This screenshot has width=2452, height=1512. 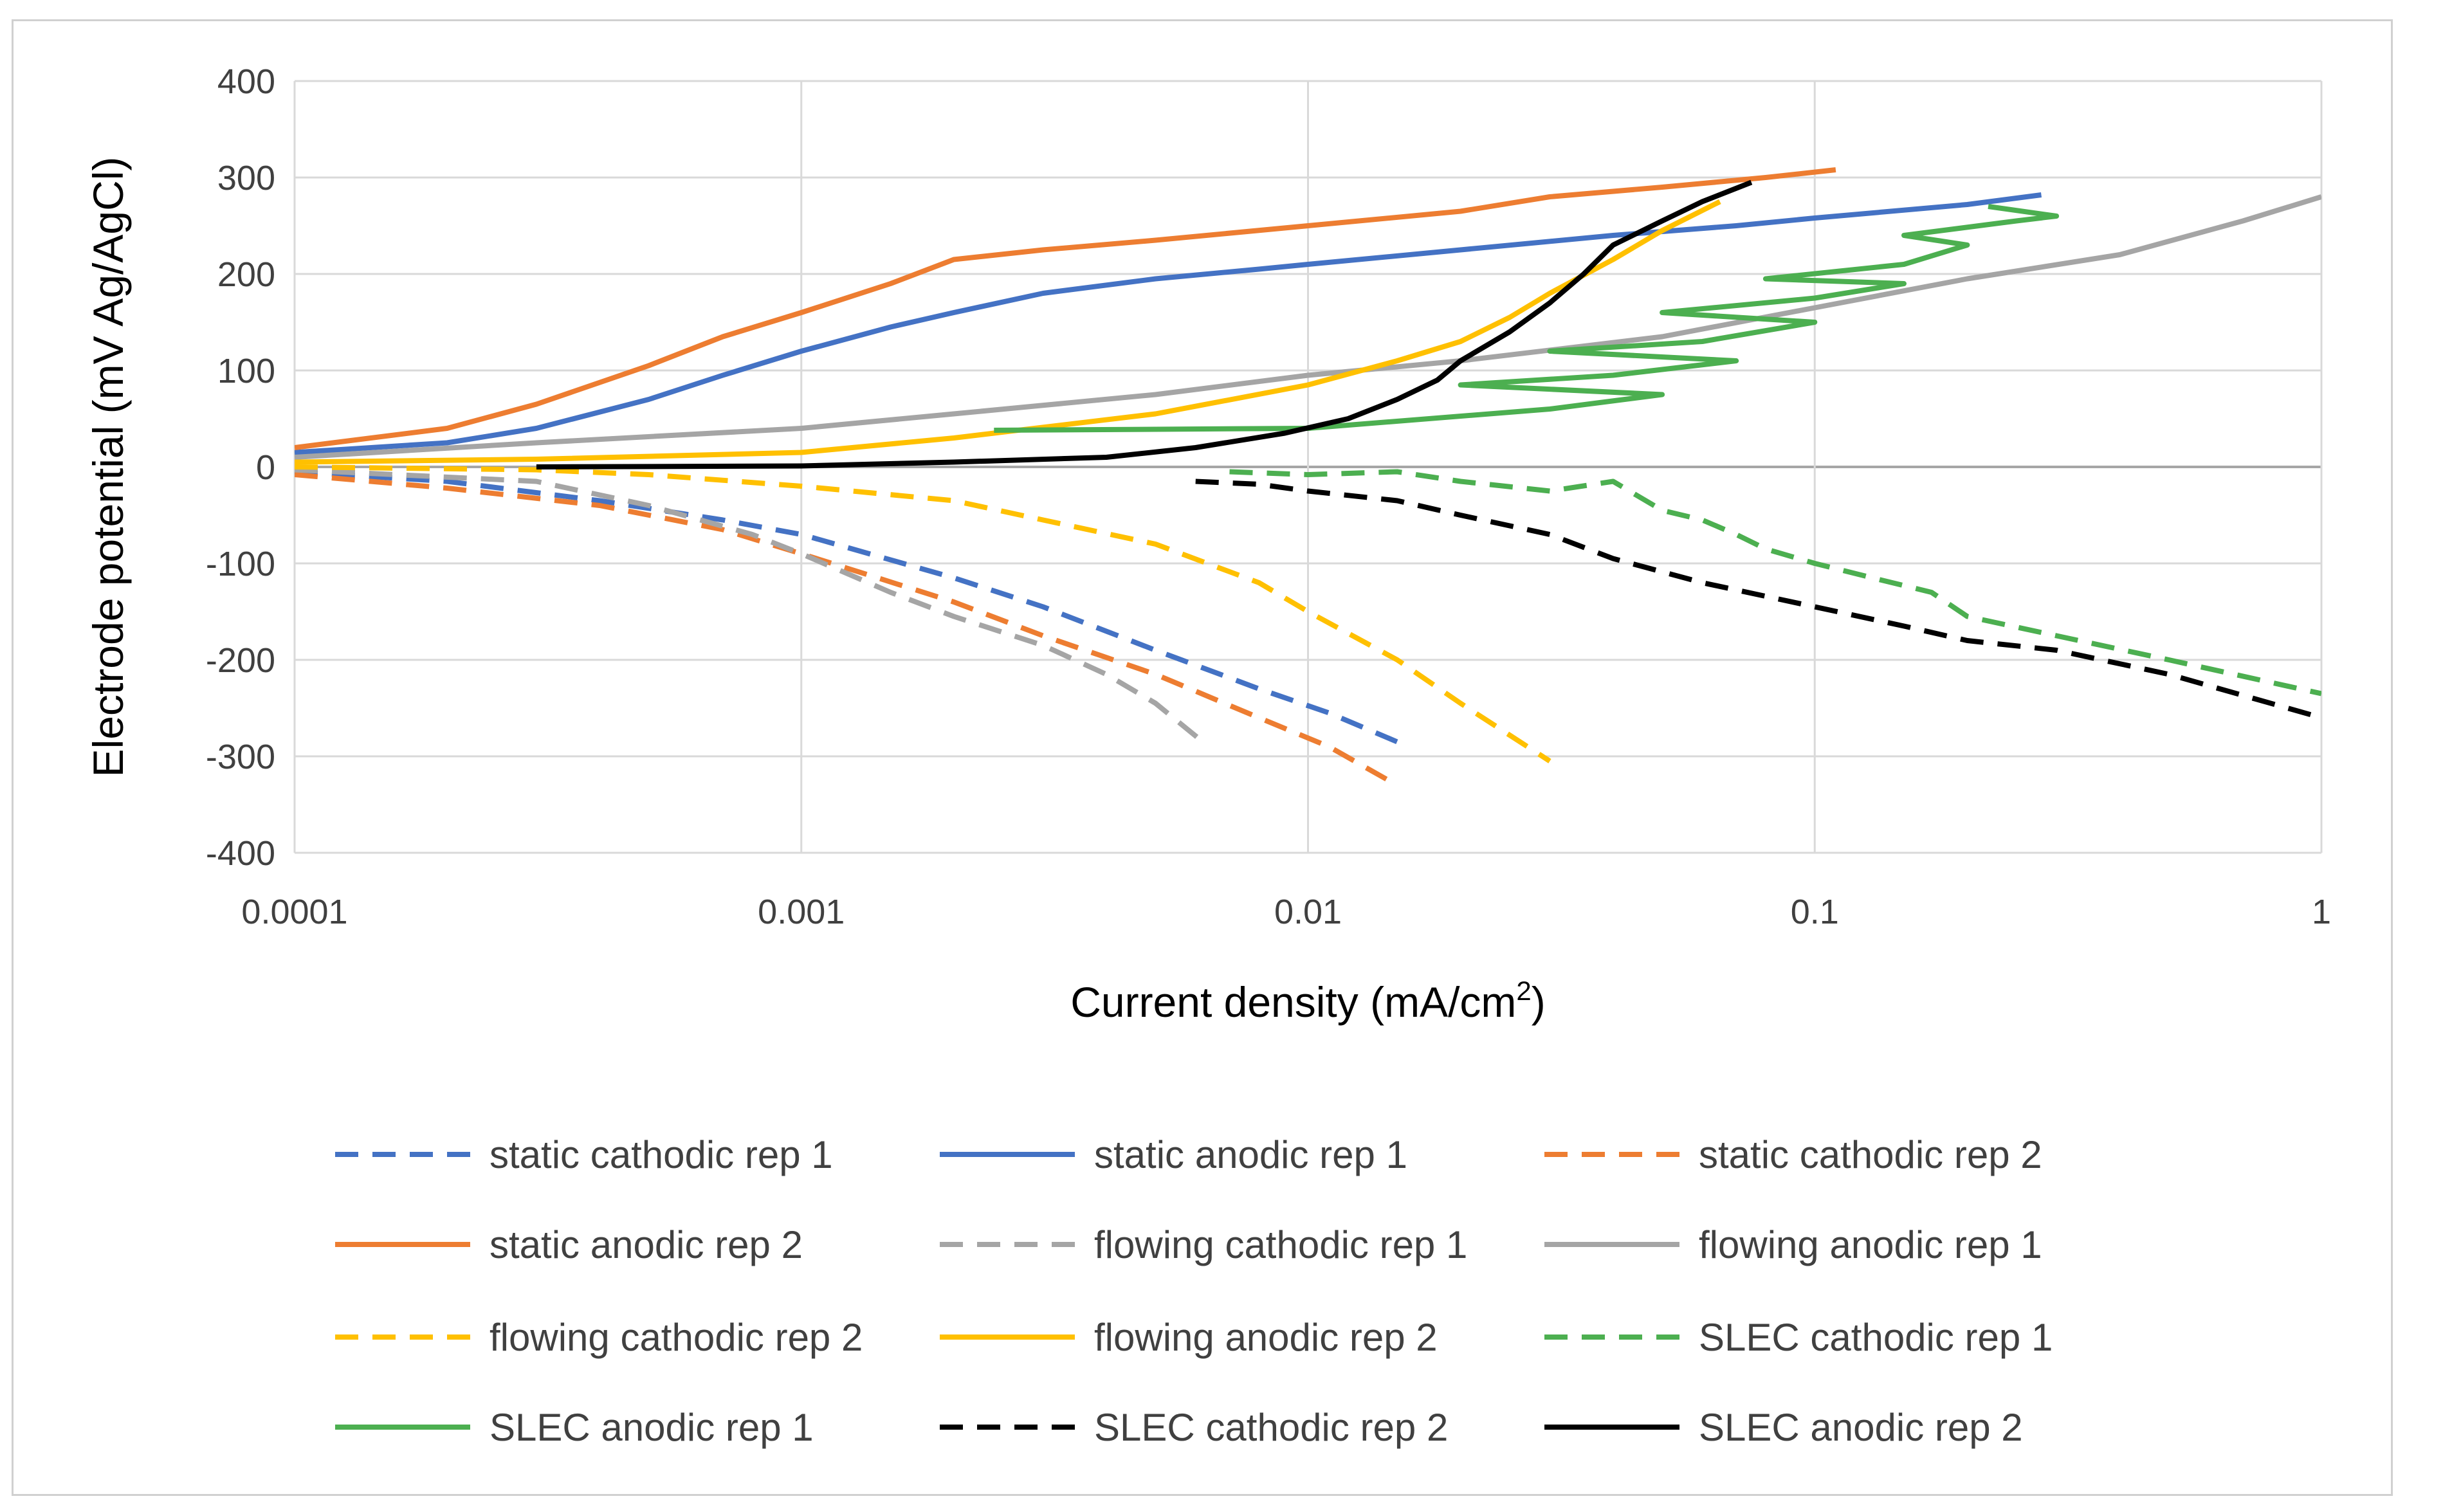 What do you see at coordinates (676, 1338) in the screenshot?
I see `legend-label: flowing cathodic rep 2` at bounding box center [676, 1338].